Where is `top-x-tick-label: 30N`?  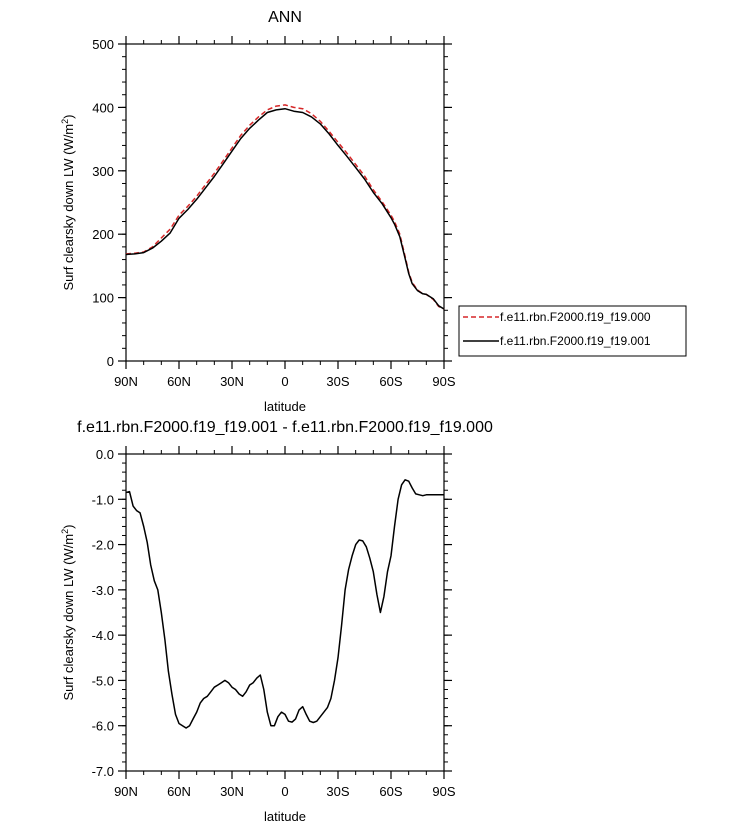 top-x-tick-label: 30N is located at coordinates (232, 381).